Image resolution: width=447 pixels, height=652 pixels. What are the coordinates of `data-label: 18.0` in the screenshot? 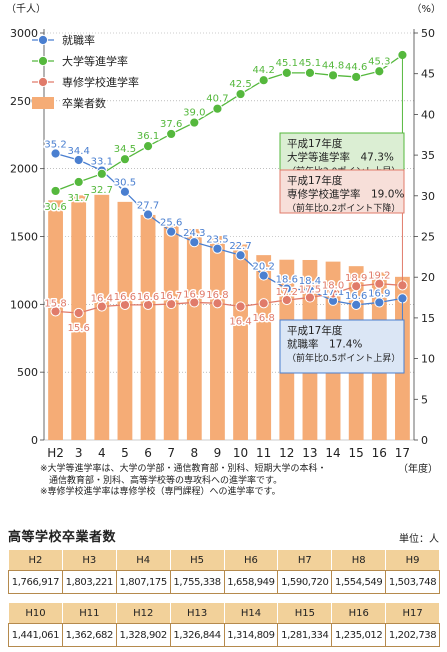 It's located at (333, 285).